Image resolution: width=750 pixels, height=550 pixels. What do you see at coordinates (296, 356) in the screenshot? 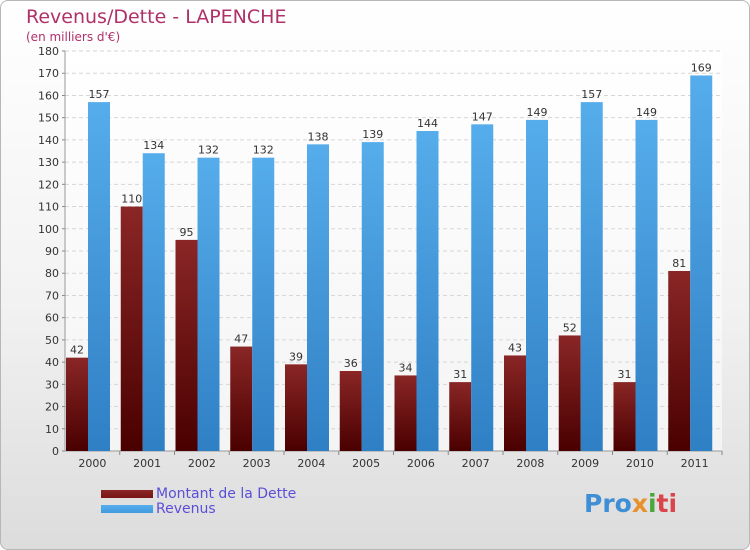
I see `data-label: 39` at bounding box center [296, 356].